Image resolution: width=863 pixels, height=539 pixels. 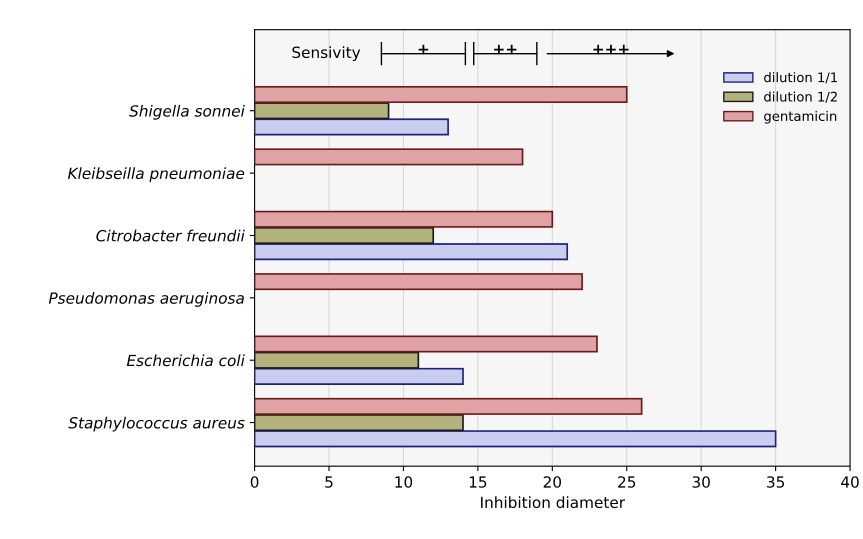 What do you see at coordinates (403, 482) in the screenshot?
I see `x-tick-label: 10` at bounding box center [403, 482].